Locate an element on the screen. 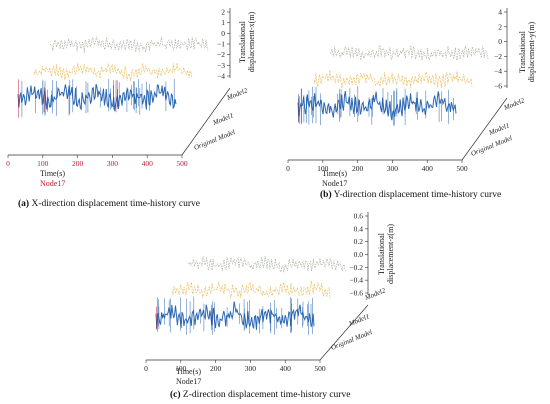 This screenshot has height=404, width=550. caption-letter: (c) is located at coordinates (175, 394).